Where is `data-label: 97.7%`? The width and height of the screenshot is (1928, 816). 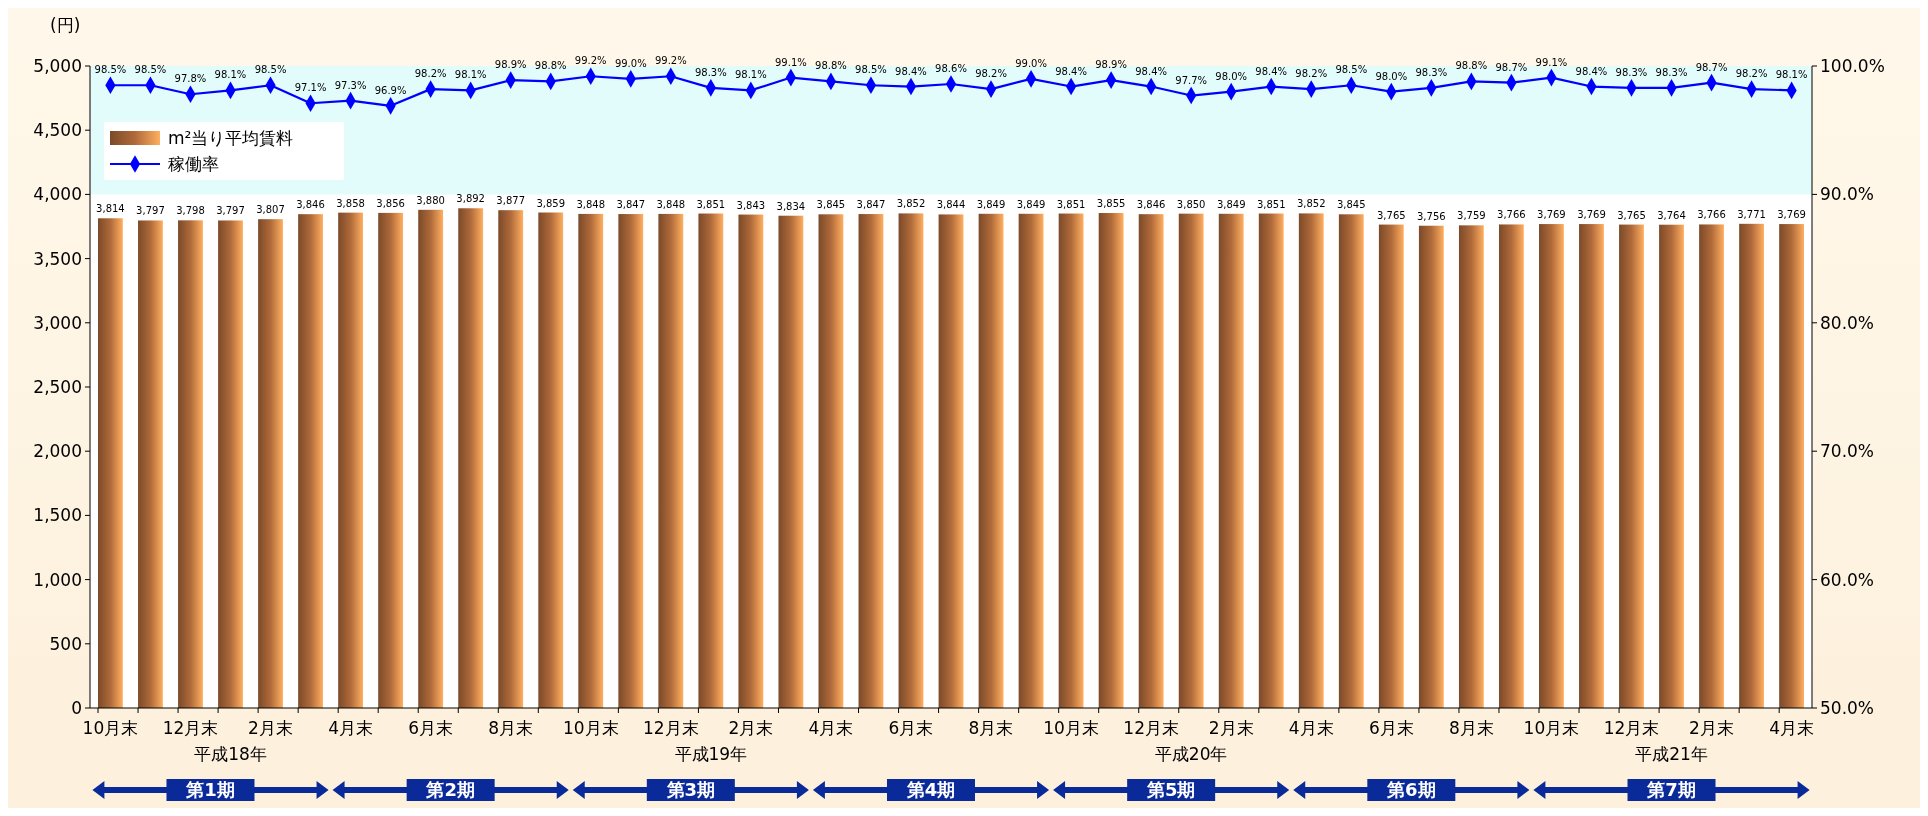 data-label: 97.7% is located at coordinates (1191, 80).